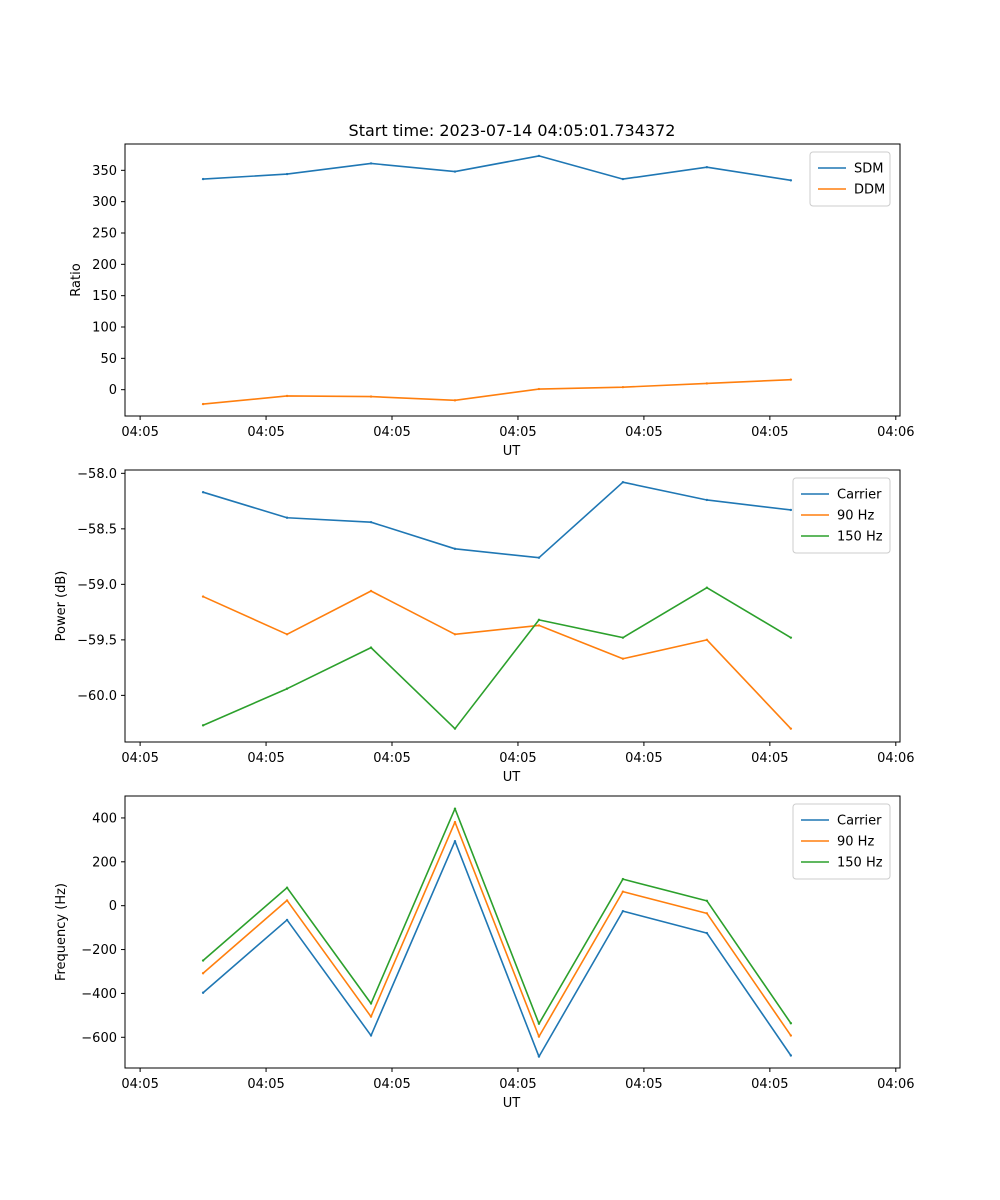  Describe the element at coordinates (97, 696) in the screenshot. I see `y-tick-label: −60.0` at that location.